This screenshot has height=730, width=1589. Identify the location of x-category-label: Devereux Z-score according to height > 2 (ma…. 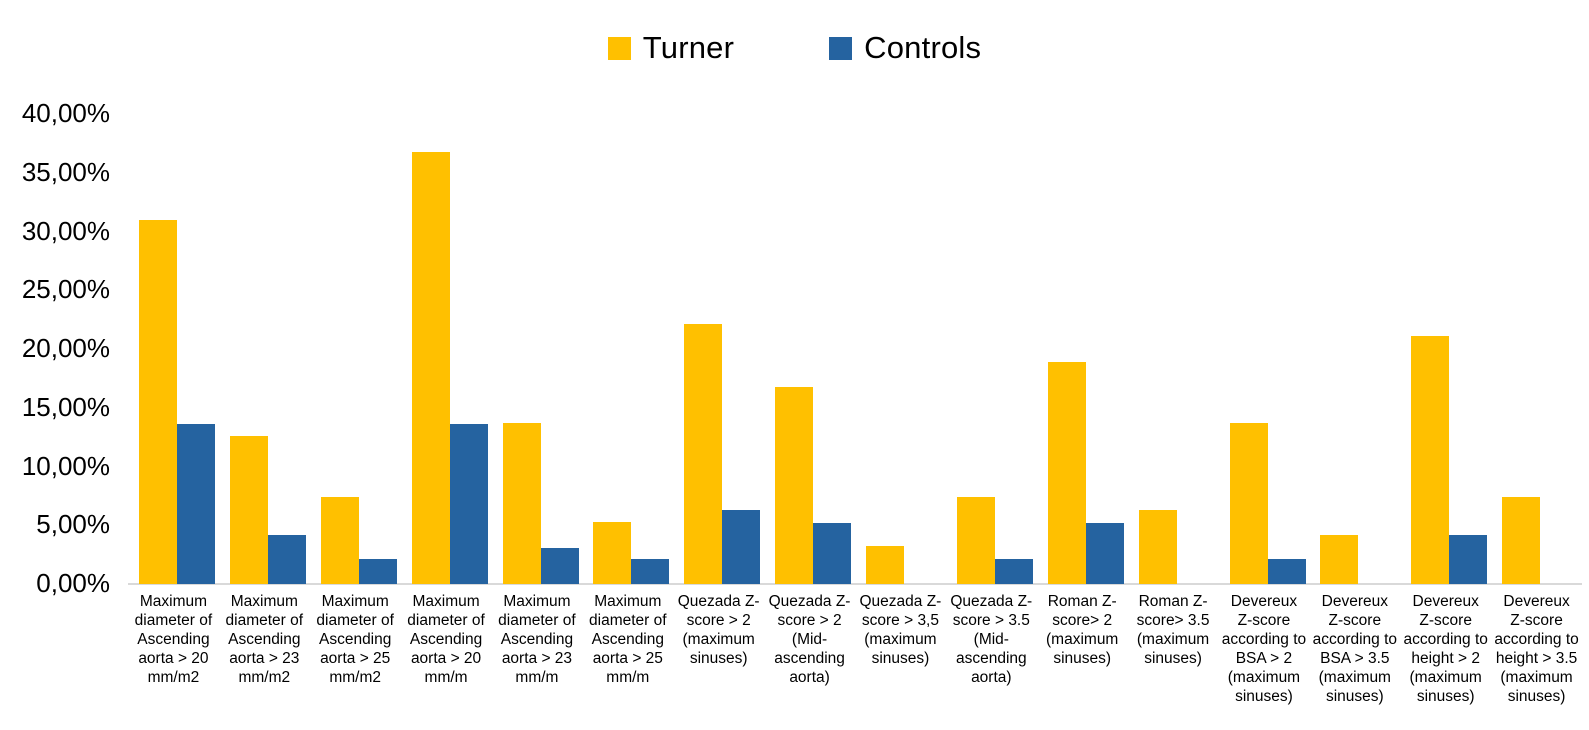
(1445, 649).